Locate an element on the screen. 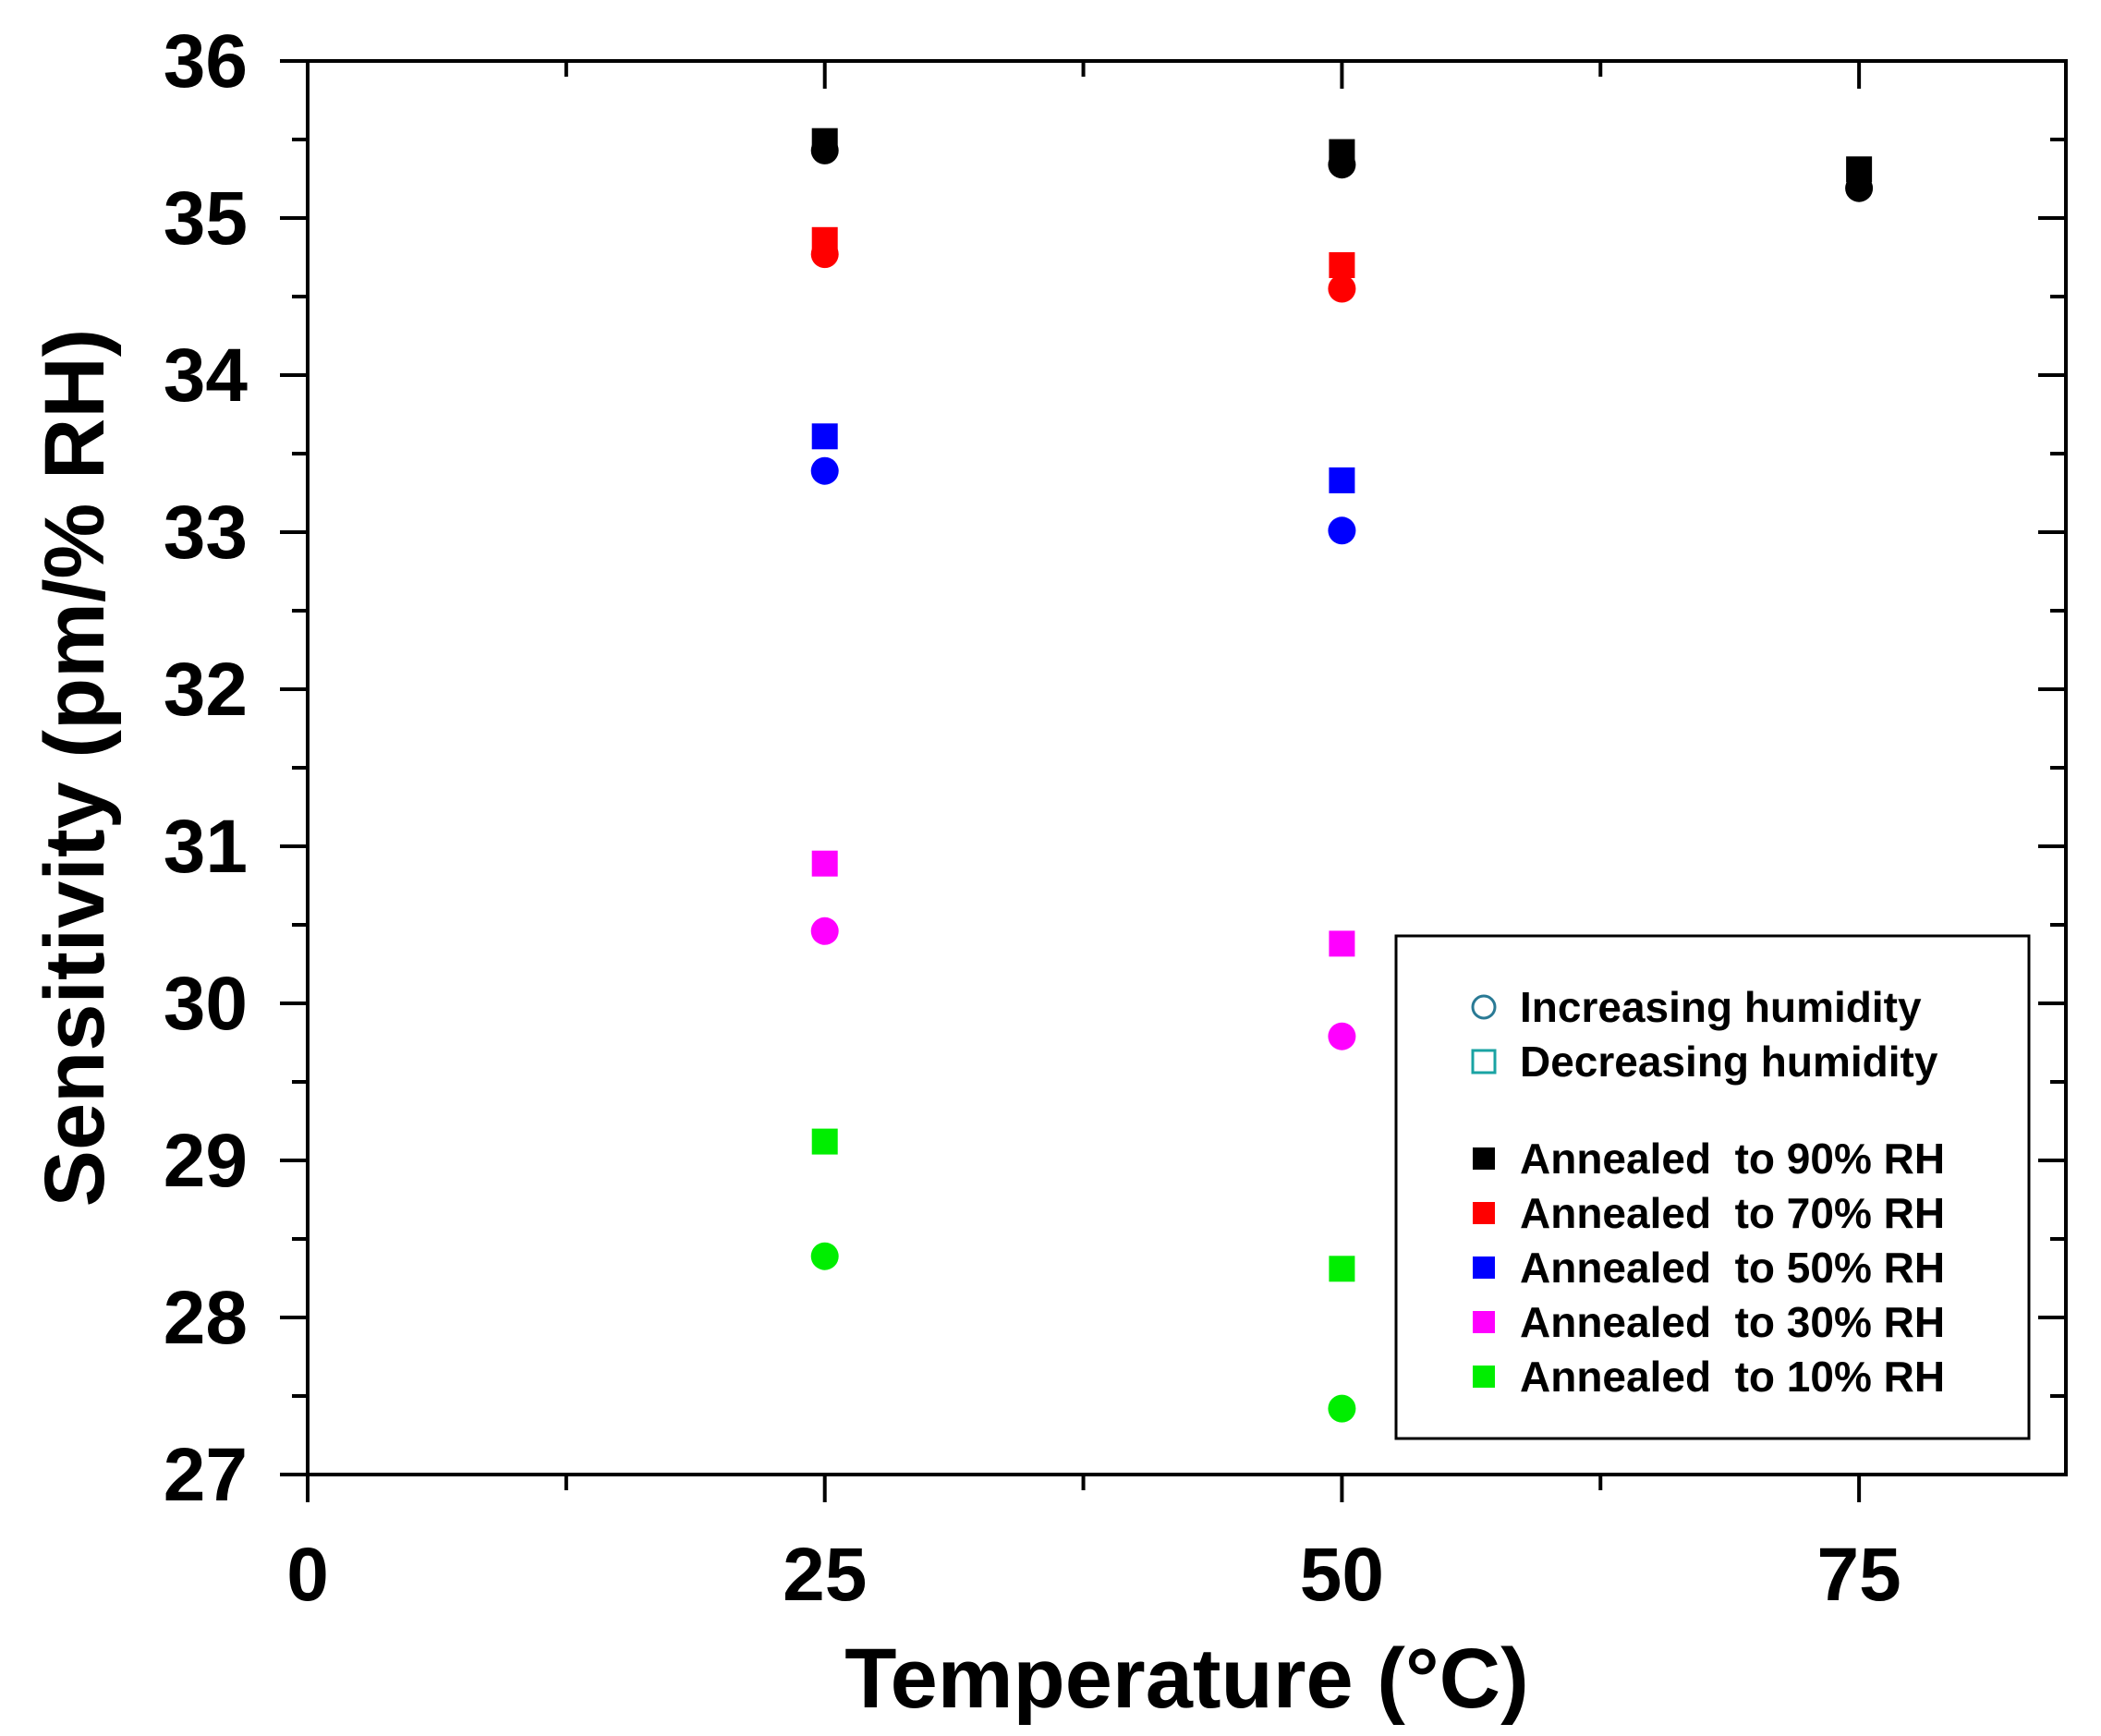  legend-series-label: Annealed to 50% RH is located at coordinates (1732, 1268).